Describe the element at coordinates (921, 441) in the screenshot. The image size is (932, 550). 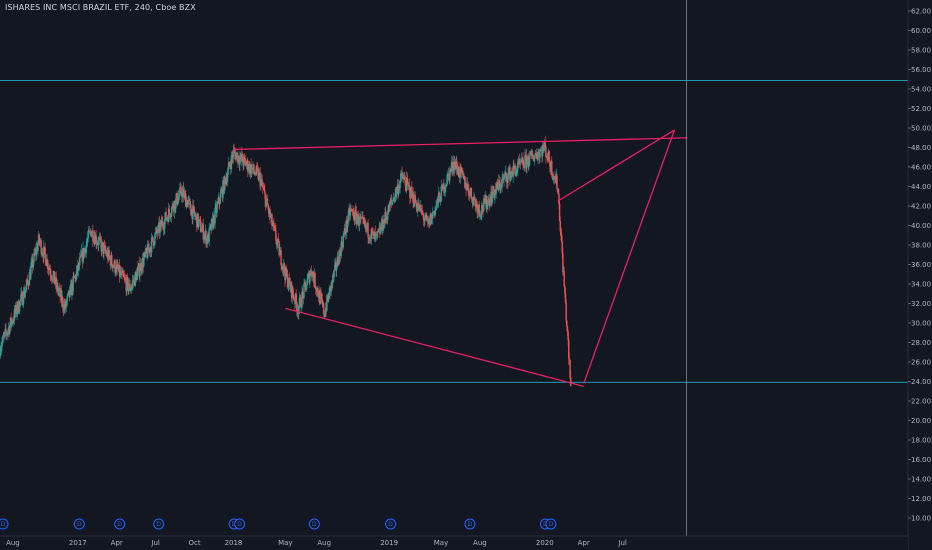
I see `price-tick-label: 18.00` at that location.